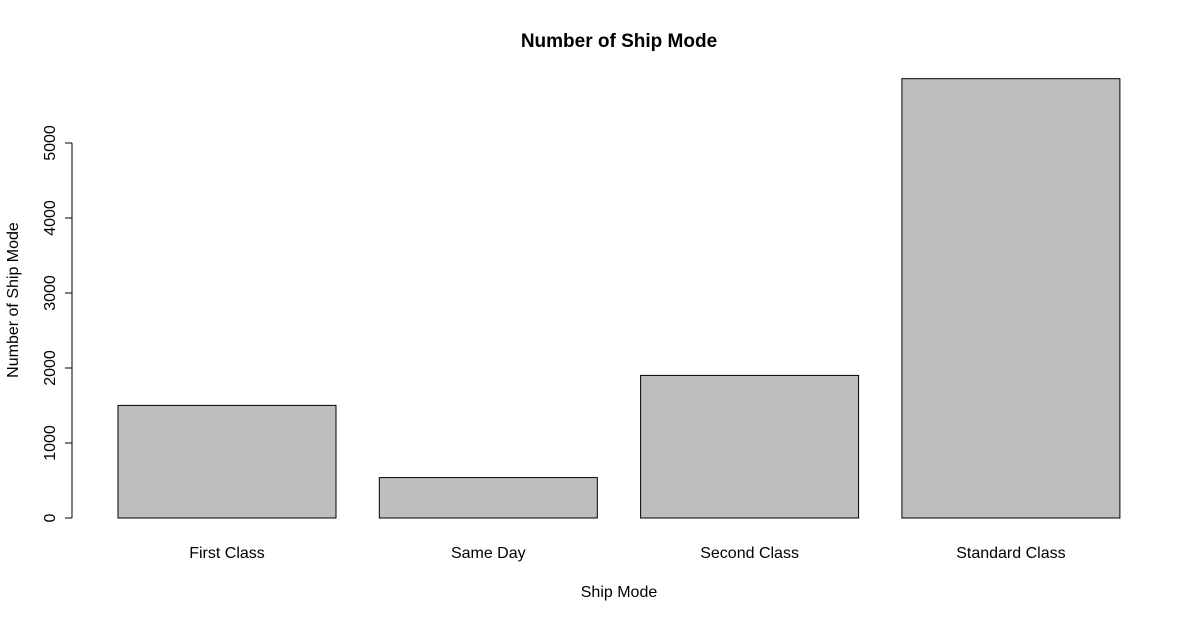 Image resolution: width=1200 pixels, height=621 pixels. Describe the element at coordinates (227, 553) in the screenshot. I see `x-tick-label: First Class` at that location.